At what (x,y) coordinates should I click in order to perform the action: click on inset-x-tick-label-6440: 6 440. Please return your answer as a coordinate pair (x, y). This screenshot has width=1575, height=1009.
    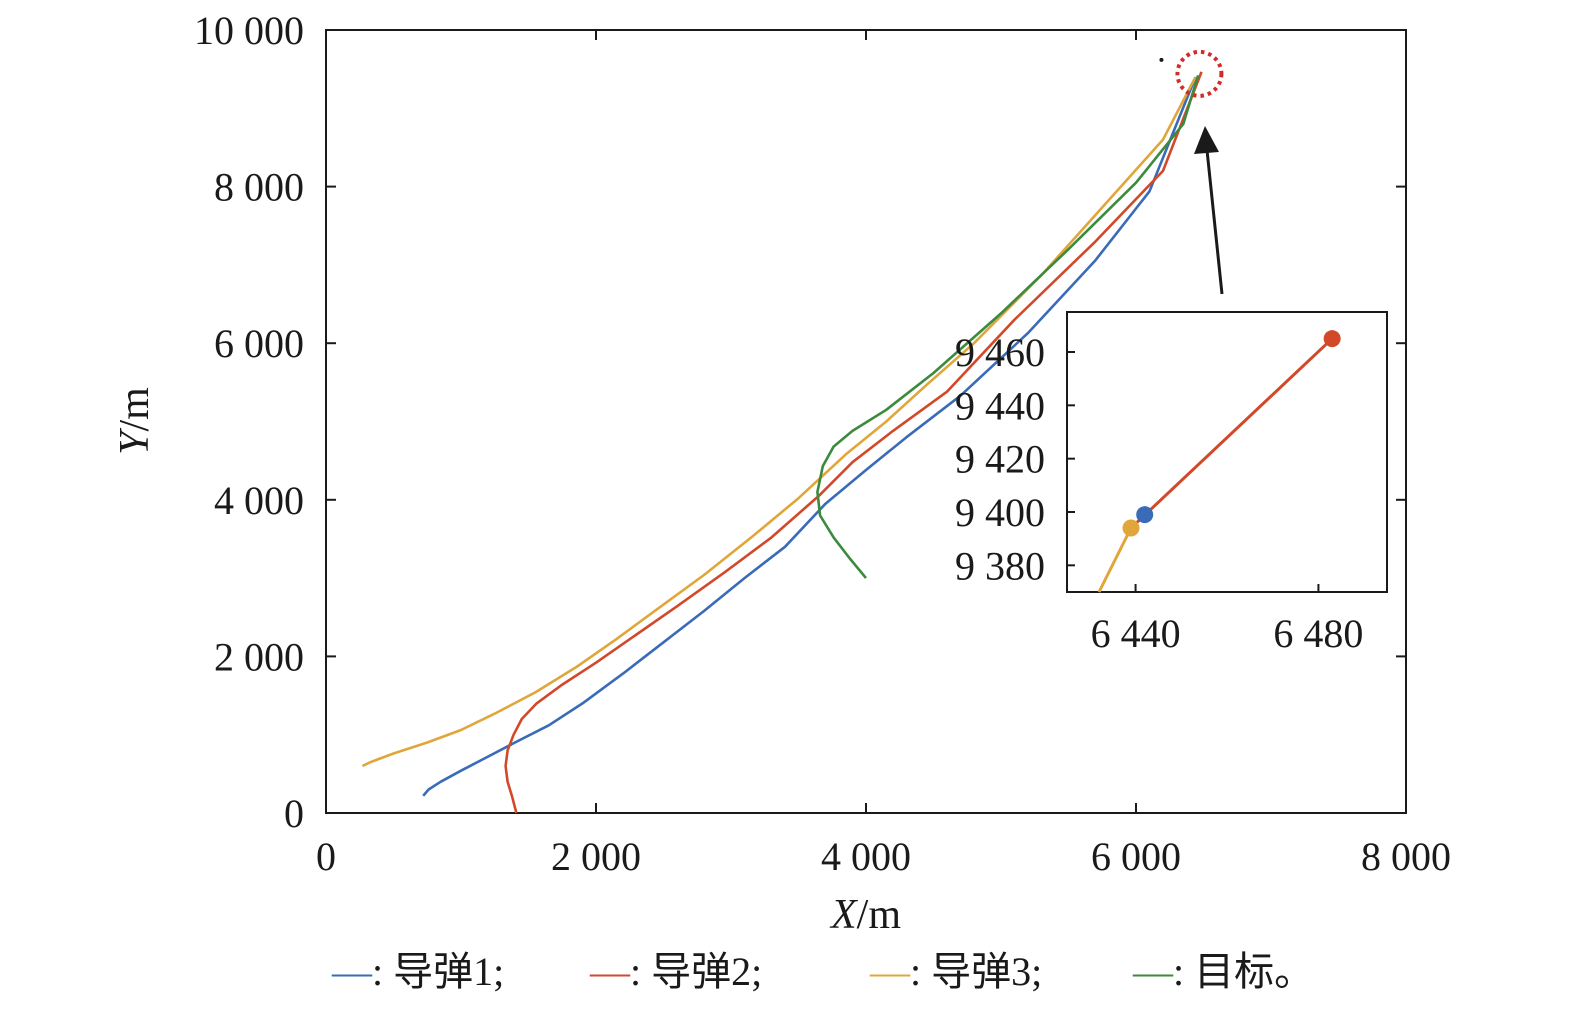
    Looking at the image, I should click on (1136, 633).